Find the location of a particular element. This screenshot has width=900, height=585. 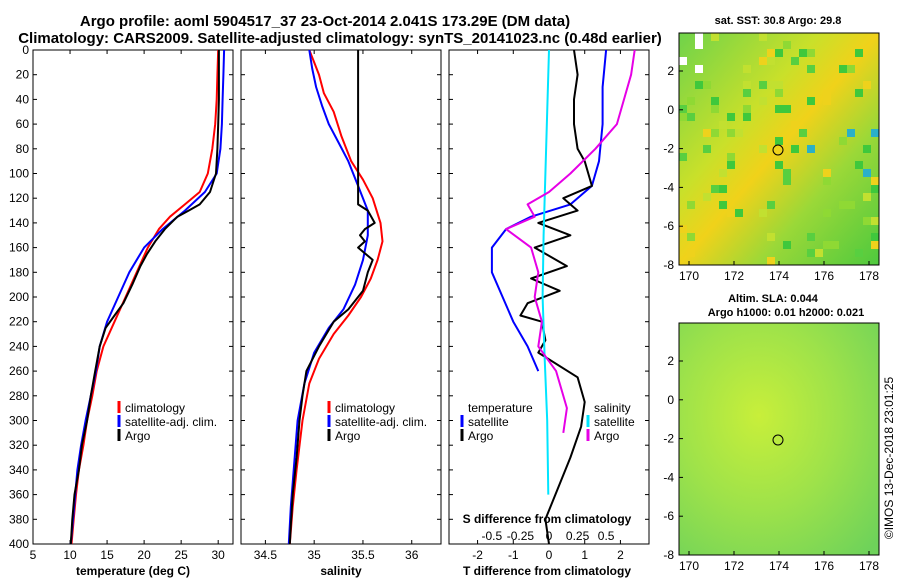

legend-salinity-header: salinity is located at coordinates (612, 408).